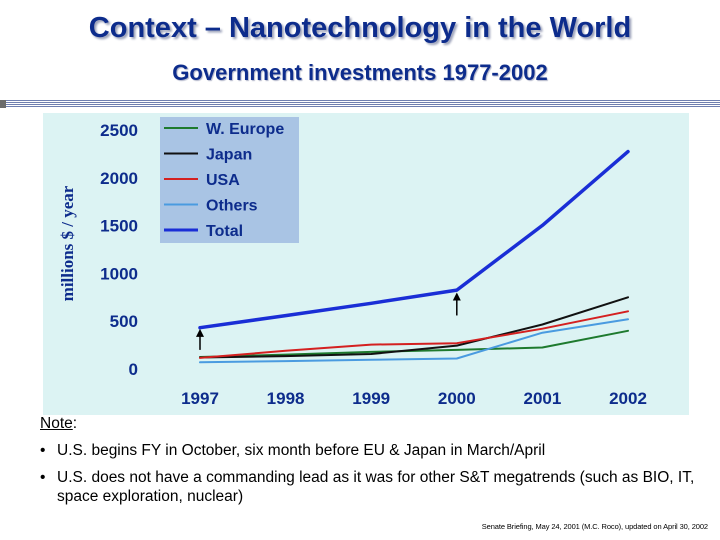  I want to click on x-tick-label: 1997, so click(200, 398).